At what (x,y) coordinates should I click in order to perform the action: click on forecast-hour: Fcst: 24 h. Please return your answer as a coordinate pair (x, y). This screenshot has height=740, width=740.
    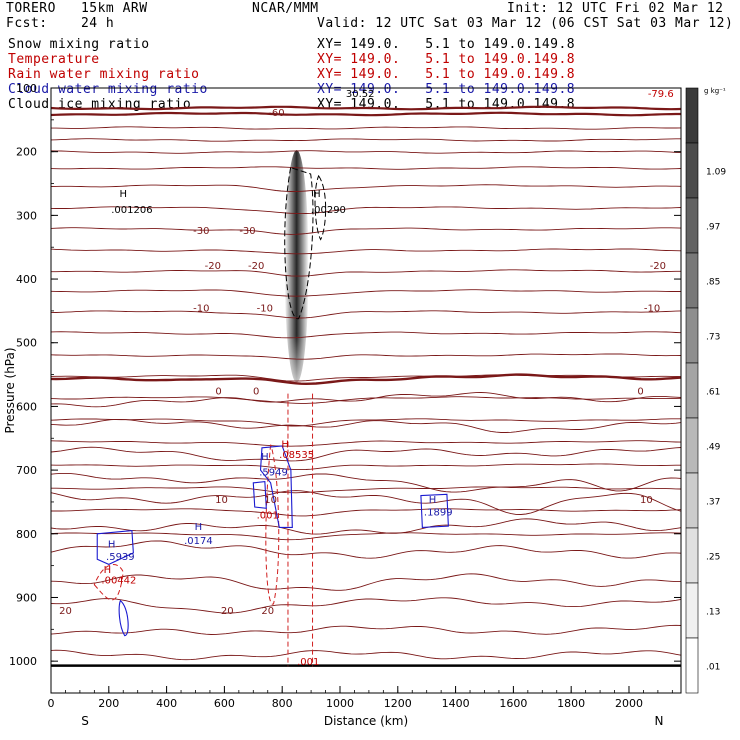
    Looking at the image, I should click on (60, 23).